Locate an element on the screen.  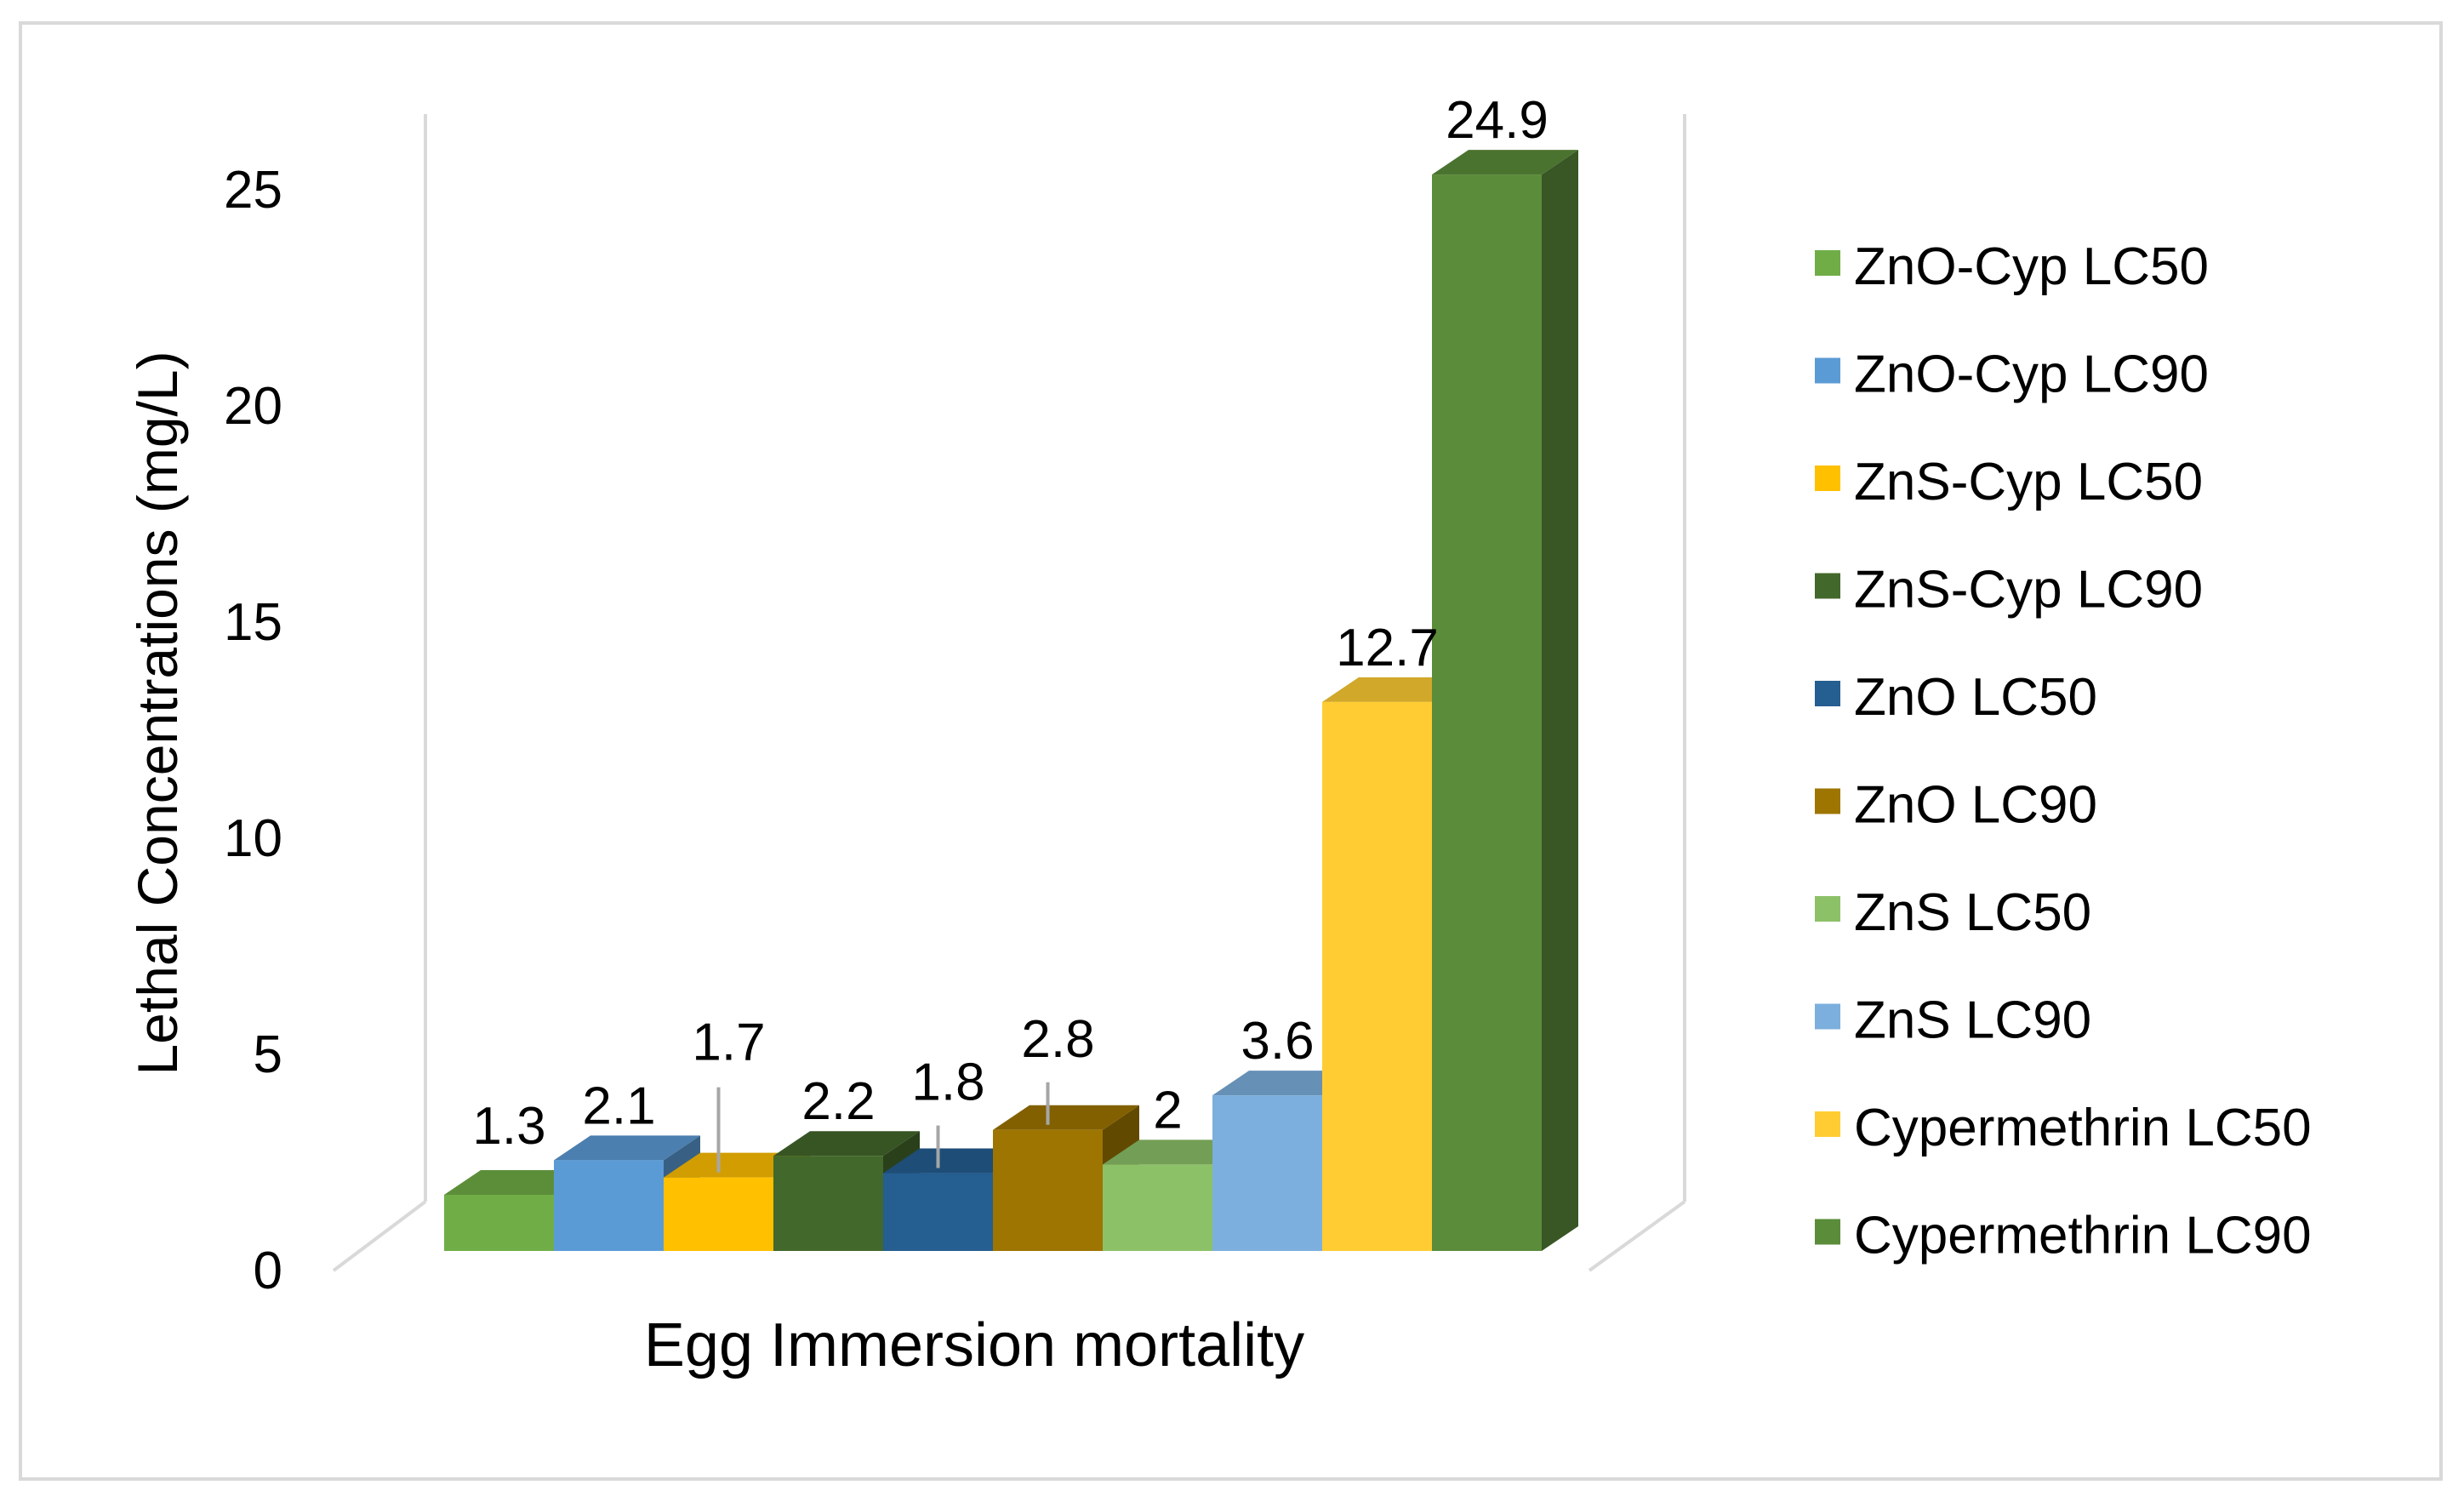
legend-label: ZnO-Cyp LC90 is located at coordinates (2031, 375).